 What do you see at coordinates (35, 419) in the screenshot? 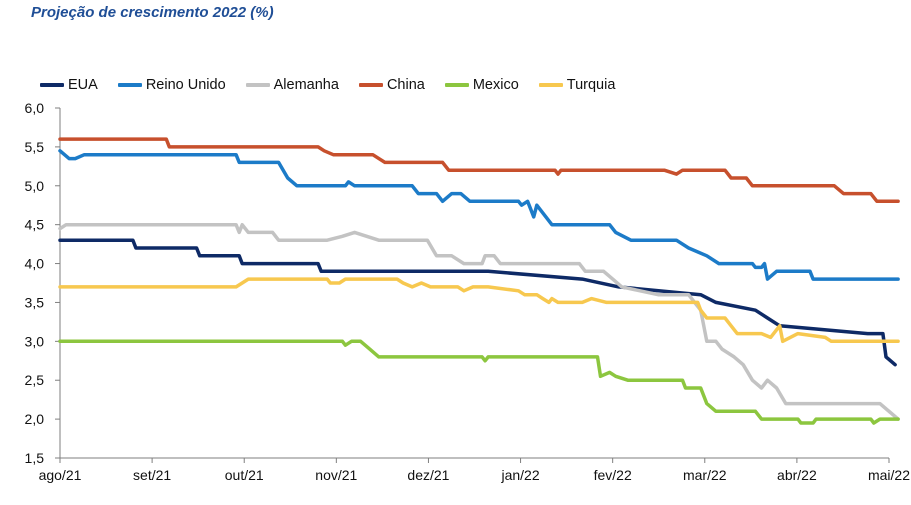
I see `y-tick-label: 2,0` at bounding box center [35, 419].